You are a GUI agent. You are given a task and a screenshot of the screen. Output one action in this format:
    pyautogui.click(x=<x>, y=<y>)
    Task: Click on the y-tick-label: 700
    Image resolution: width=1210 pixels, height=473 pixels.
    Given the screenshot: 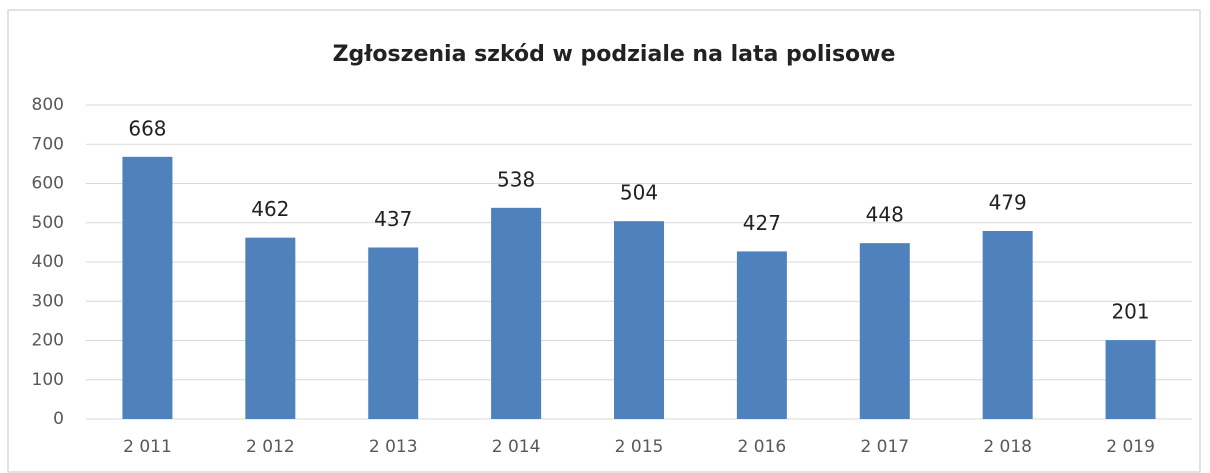 What is the action you would take?
    pyautogui.click(x=48, y=144)
    